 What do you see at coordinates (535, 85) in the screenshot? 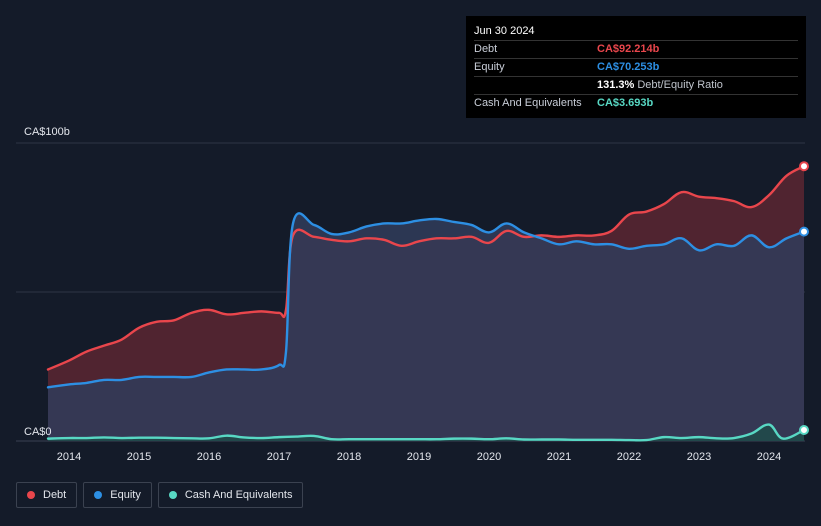
I see `tooltip-label` at bounding box center [535, 85].